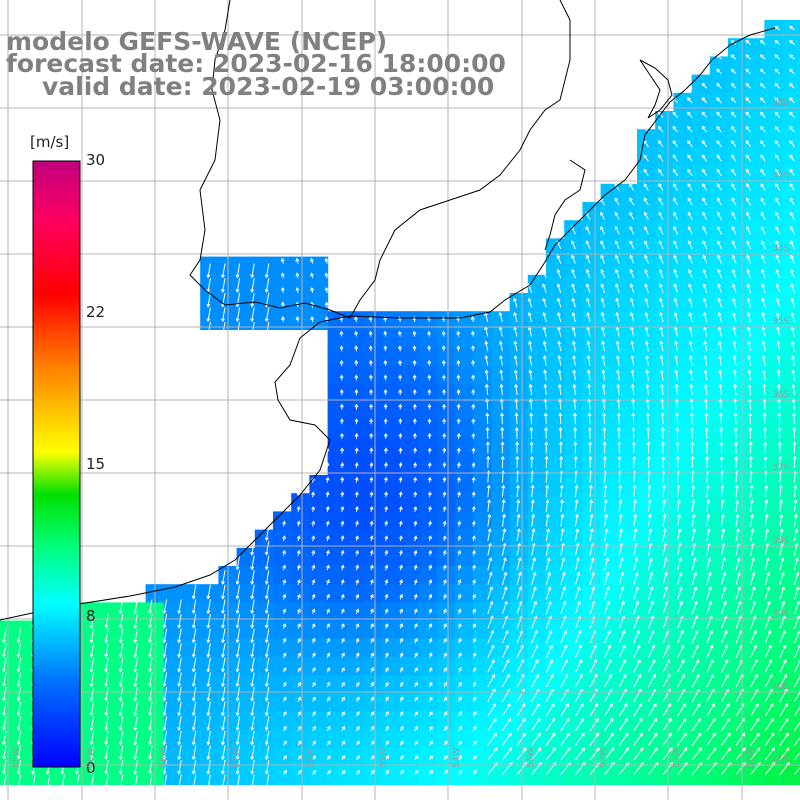 The width and height of the screenshot is (800, 800). What do you see at coordinates (164, 757) in the screenshot?
I see `lon-label: 58W` at bounding box center [164, 757].